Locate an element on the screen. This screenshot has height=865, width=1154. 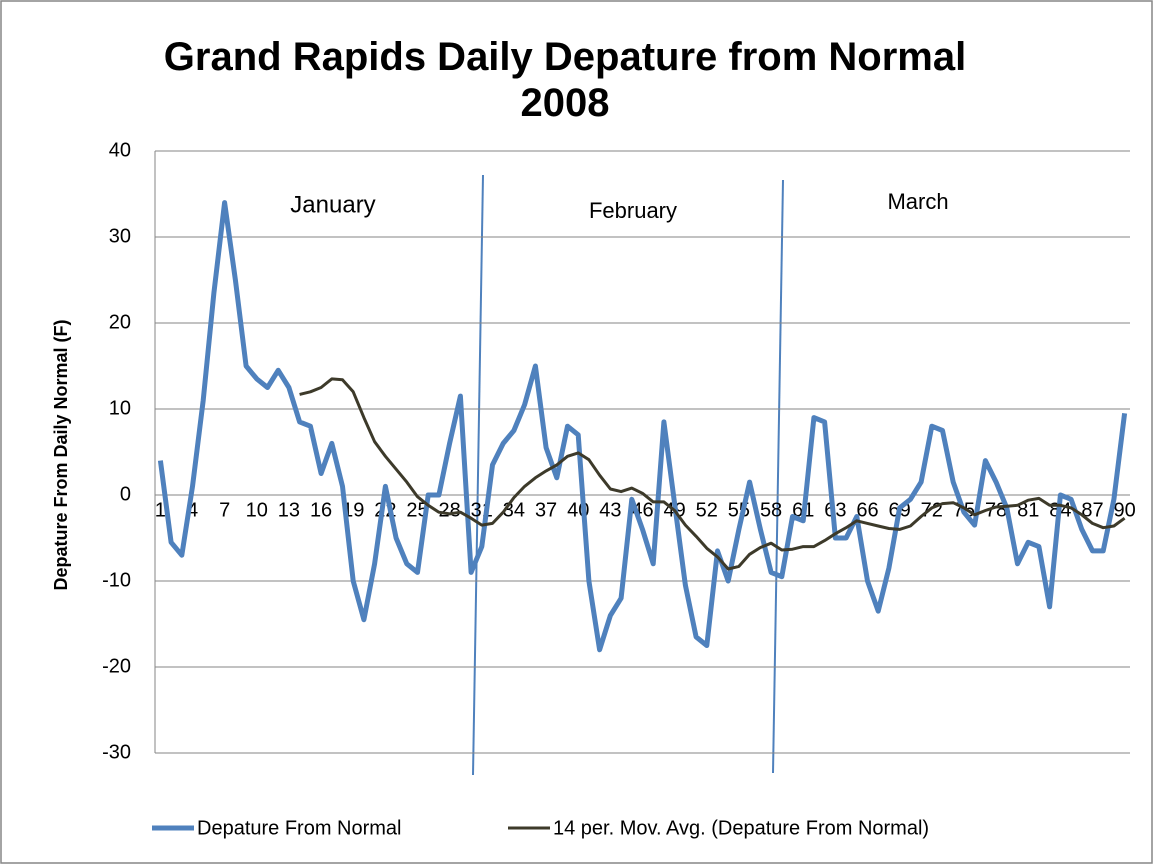
y-tick-label: 30 is located at coordinates (120, 236).